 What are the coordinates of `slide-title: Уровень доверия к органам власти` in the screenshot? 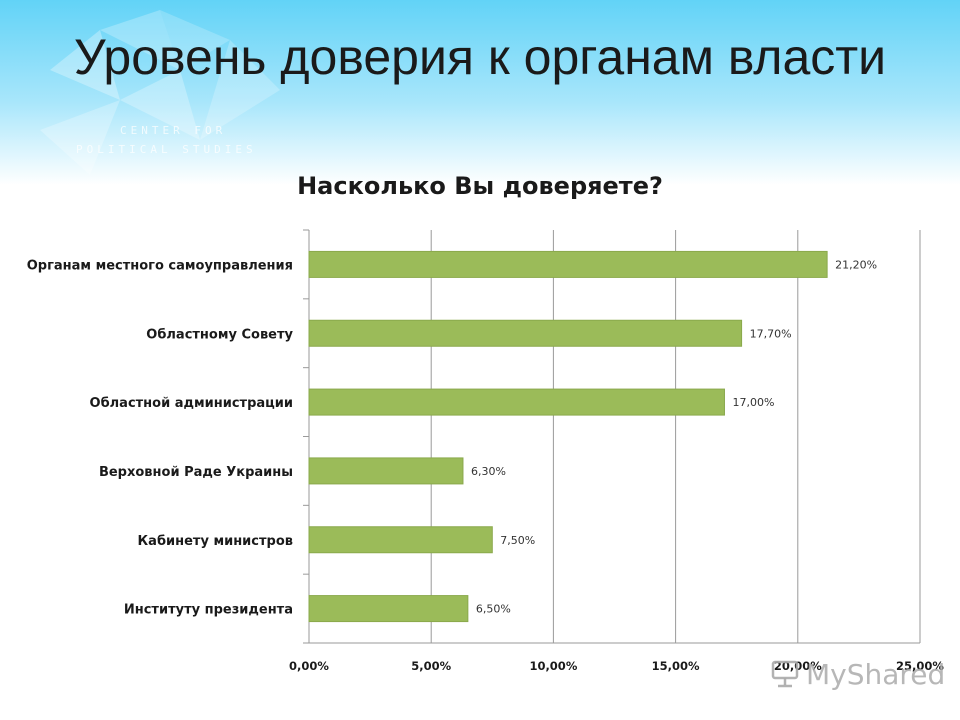 It's located at (480, 57).